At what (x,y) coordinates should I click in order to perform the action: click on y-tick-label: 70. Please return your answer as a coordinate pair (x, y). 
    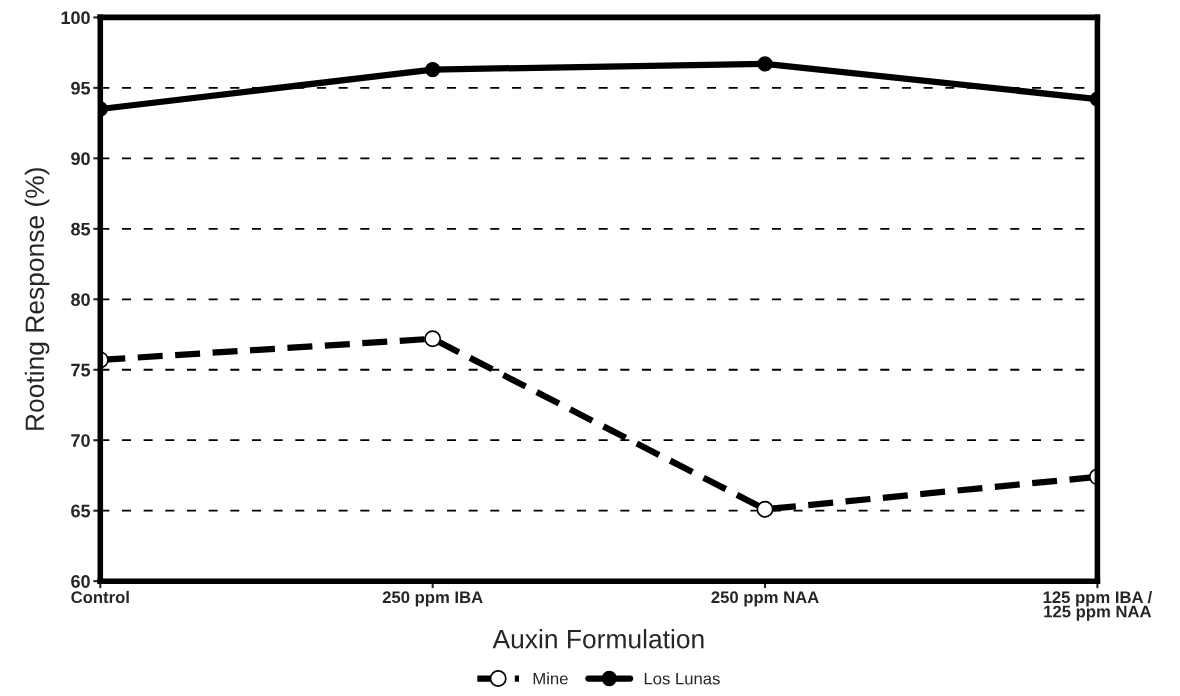
    Looking at the image, I should click on (80, 440).